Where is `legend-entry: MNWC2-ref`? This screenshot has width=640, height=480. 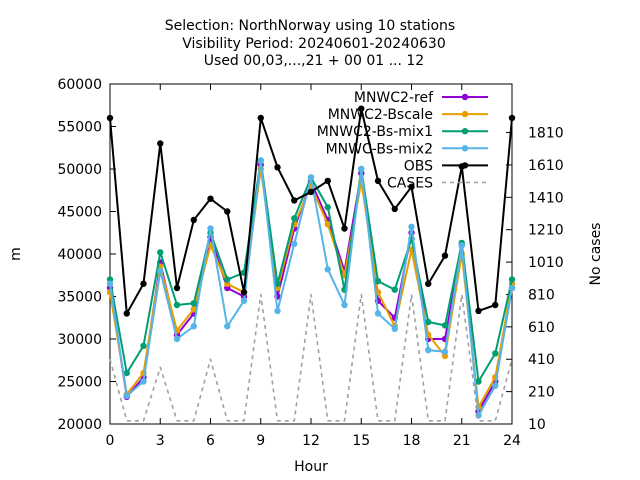
legend-entry: MNWC2-ref is located at coordinates (421, 98).